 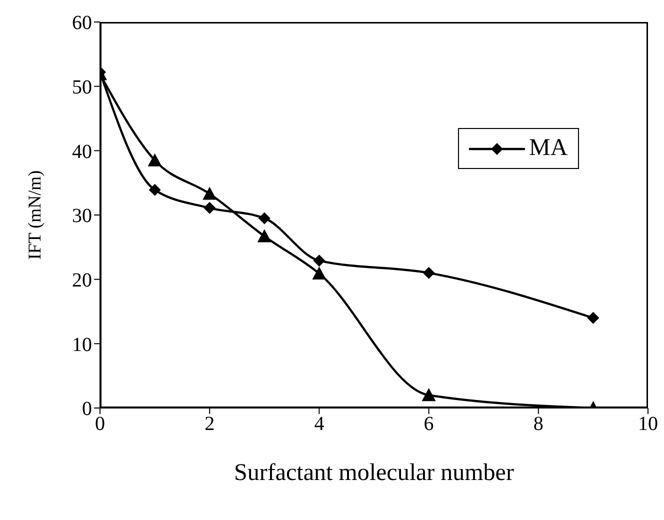 I want to click on y-tick-label: 30, so click(x=82, y=216).